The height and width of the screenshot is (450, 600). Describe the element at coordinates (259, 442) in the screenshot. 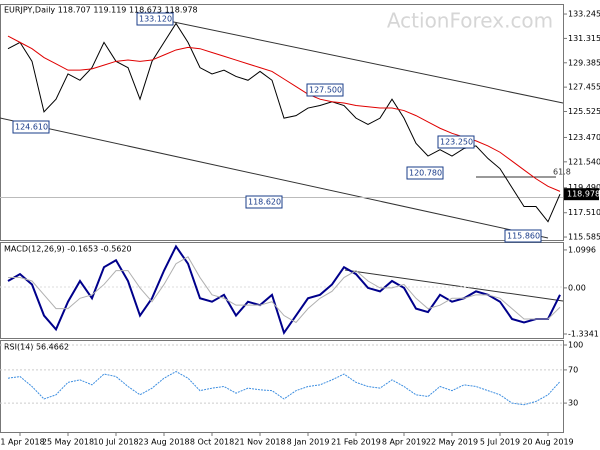

I see `x-tick-label: 21 Nov 2018` at that location.